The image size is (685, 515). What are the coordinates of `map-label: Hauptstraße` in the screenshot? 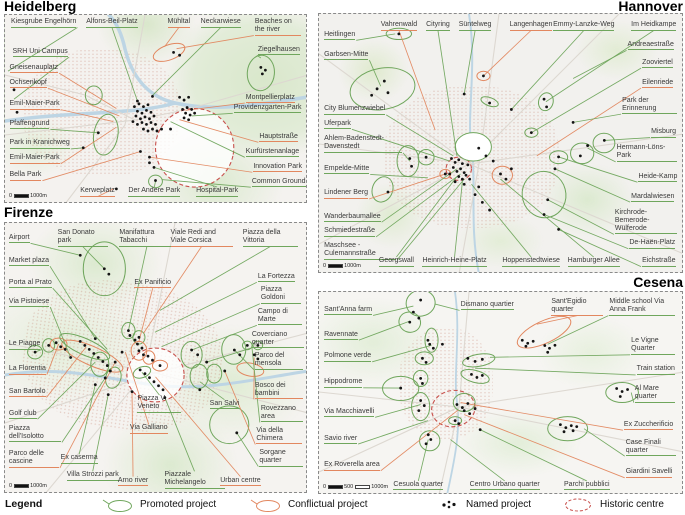 It's located at (278, 138).